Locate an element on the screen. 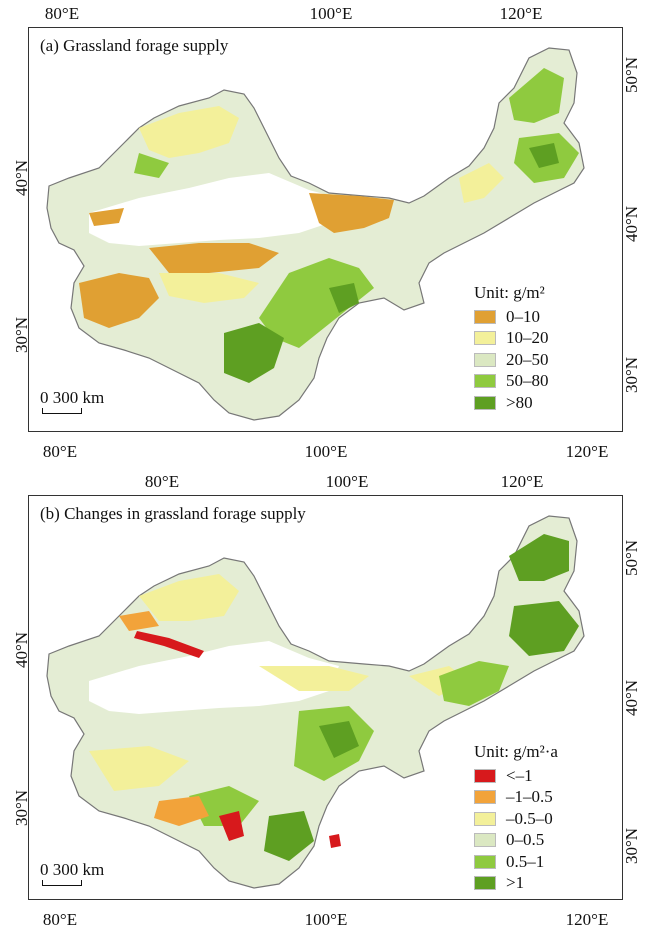  legend-item: –1–0.5 is located at coordinates (516, 798).